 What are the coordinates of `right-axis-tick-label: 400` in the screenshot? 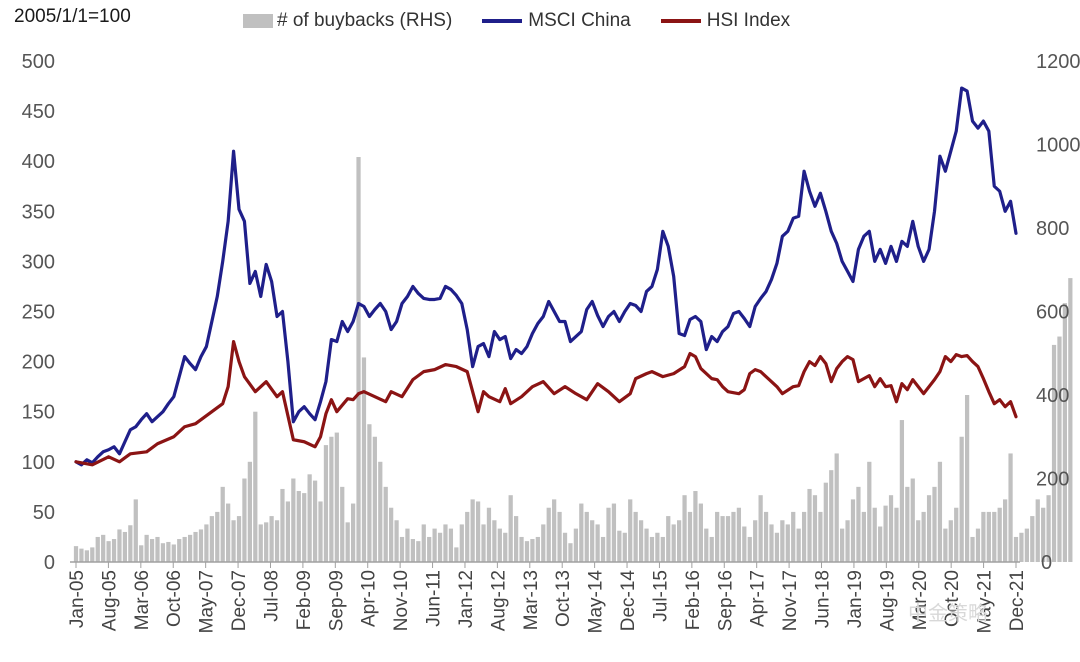 It's located at (1052, 396).